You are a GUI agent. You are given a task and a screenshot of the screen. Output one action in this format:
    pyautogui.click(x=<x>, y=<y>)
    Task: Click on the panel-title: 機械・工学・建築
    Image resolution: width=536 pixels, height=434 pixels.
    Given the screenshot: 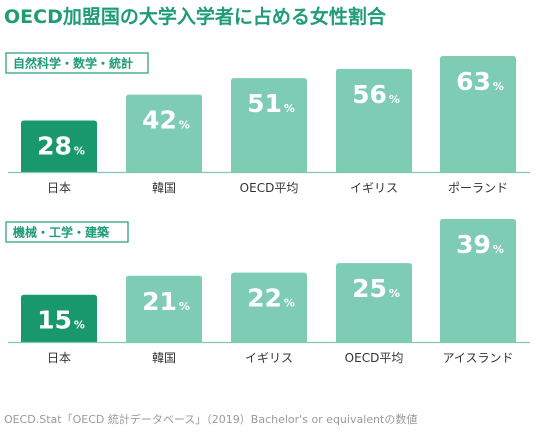 What is the action you would take?
    pyautogui.click(x=61, y=232)
    